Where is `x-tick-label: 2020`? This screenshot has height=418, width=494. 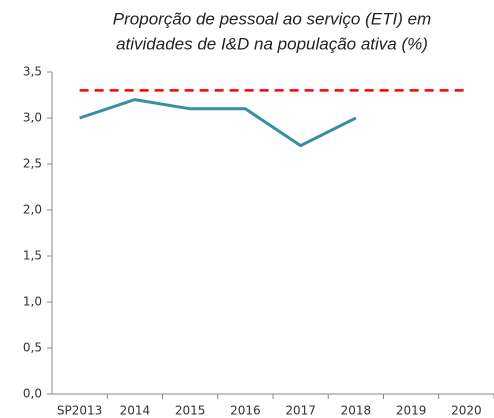 x-tick-label: 2020 is located at coordinates (466, 411).